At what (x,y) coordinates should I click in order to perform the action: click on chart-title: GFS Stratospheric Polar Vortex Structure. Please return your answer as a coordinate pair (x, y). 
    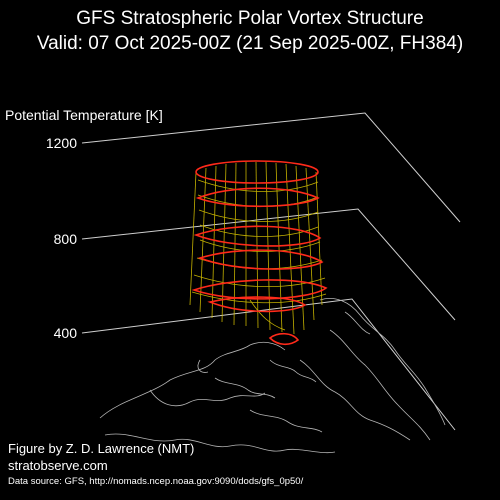
    Looking at the image, I should click on (250, 18).